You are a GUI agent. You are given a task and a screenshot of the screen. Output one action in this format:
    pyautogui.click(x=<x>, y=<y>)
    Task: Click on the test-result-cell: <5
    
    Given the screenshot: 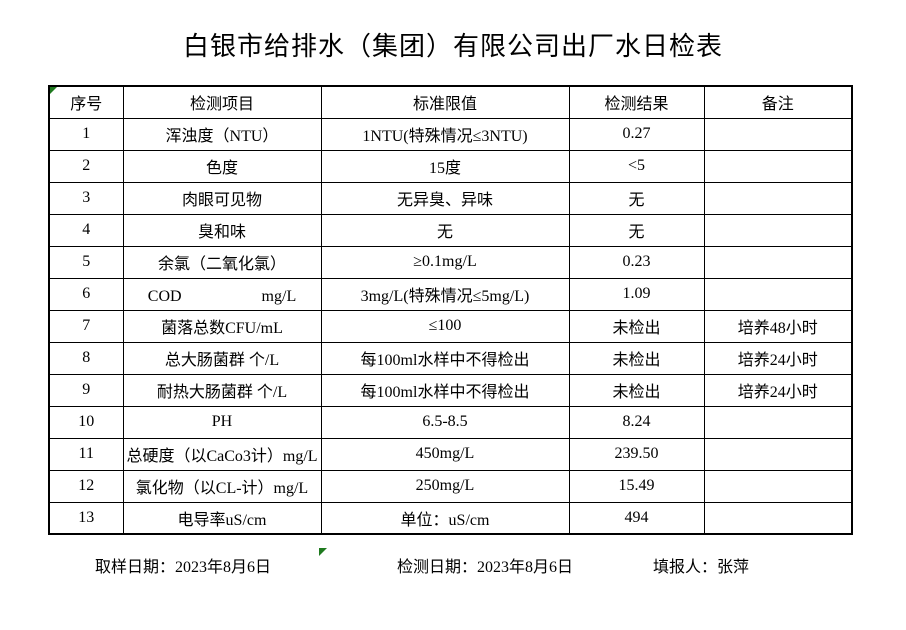 What is the action you would take?
    pyautogui.click(x=636, y=166)
    